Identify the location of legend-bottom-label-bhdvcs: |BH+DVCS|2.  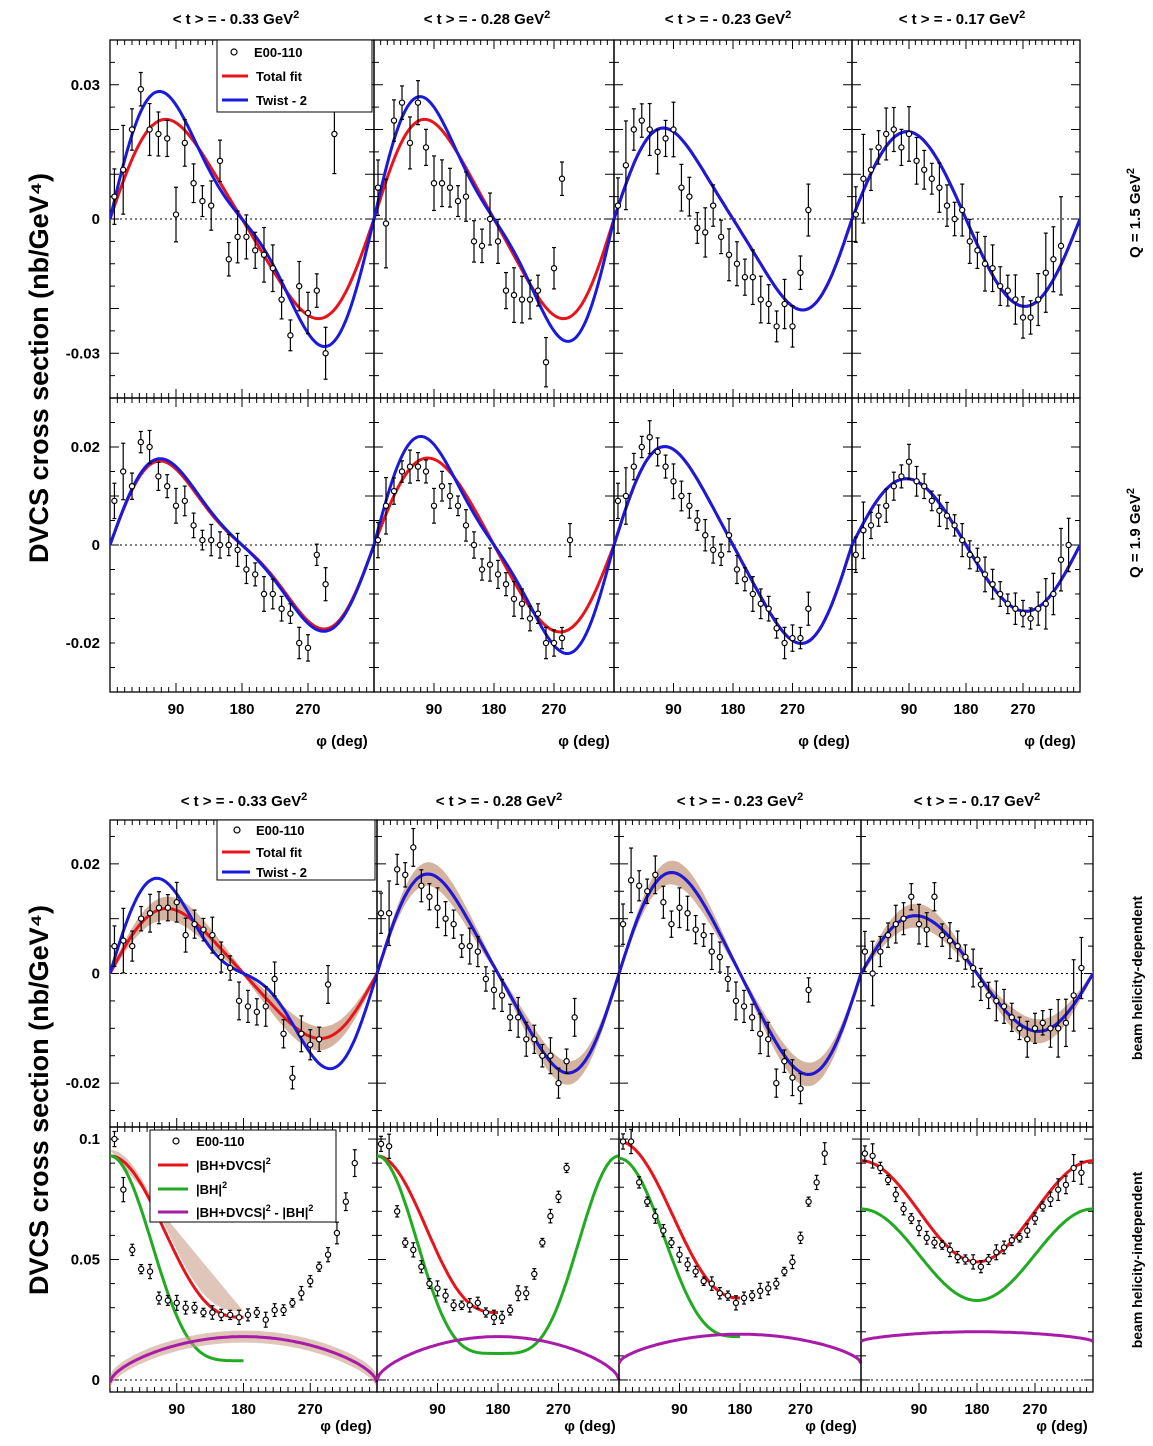
(233, 1164).